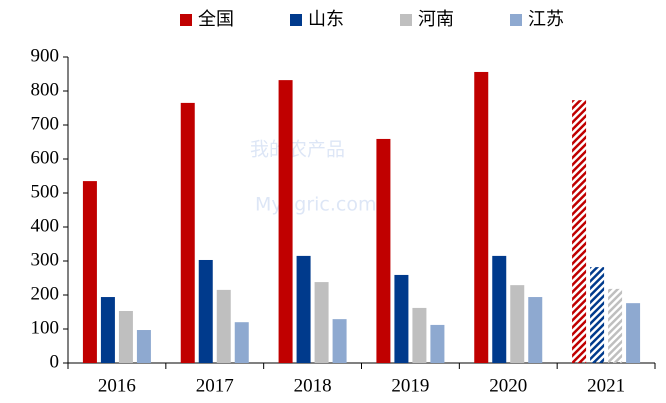 Image resolution: width=666 pixels, height=403 pixels. Describe the element at coordinates (216, 19) in the screenshot. I see `legend-label: 全国` at that location.